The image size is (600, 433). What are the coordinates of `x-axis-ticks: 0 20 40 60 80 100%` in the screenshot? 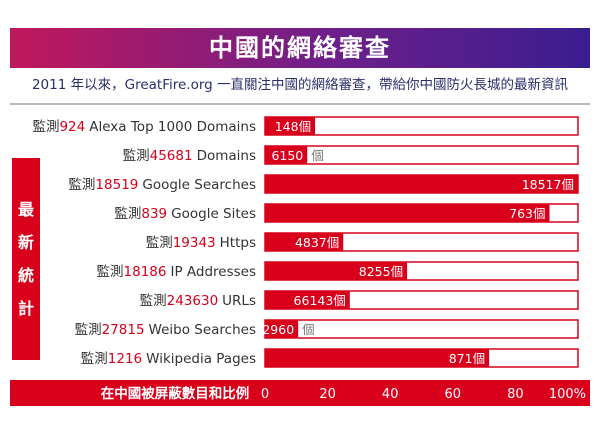 It's located at (423, 394).